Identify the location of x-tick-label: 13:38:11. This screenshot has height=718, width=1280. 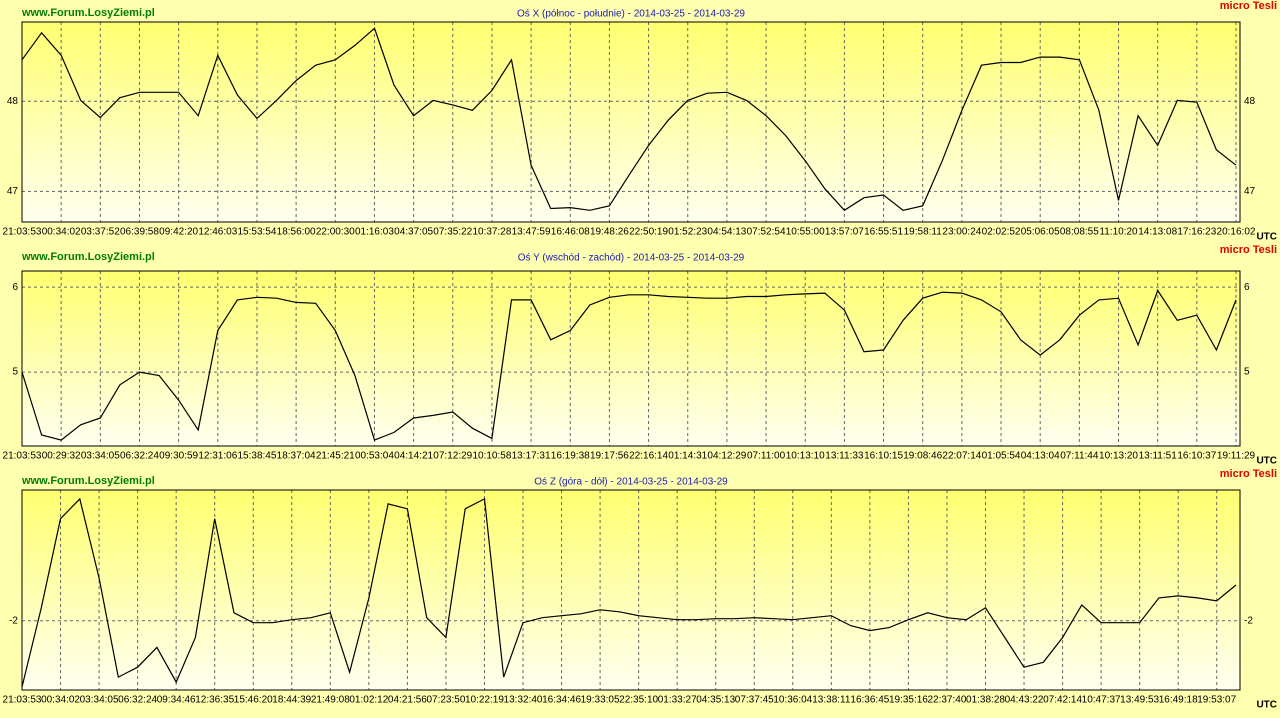
(831, 700).